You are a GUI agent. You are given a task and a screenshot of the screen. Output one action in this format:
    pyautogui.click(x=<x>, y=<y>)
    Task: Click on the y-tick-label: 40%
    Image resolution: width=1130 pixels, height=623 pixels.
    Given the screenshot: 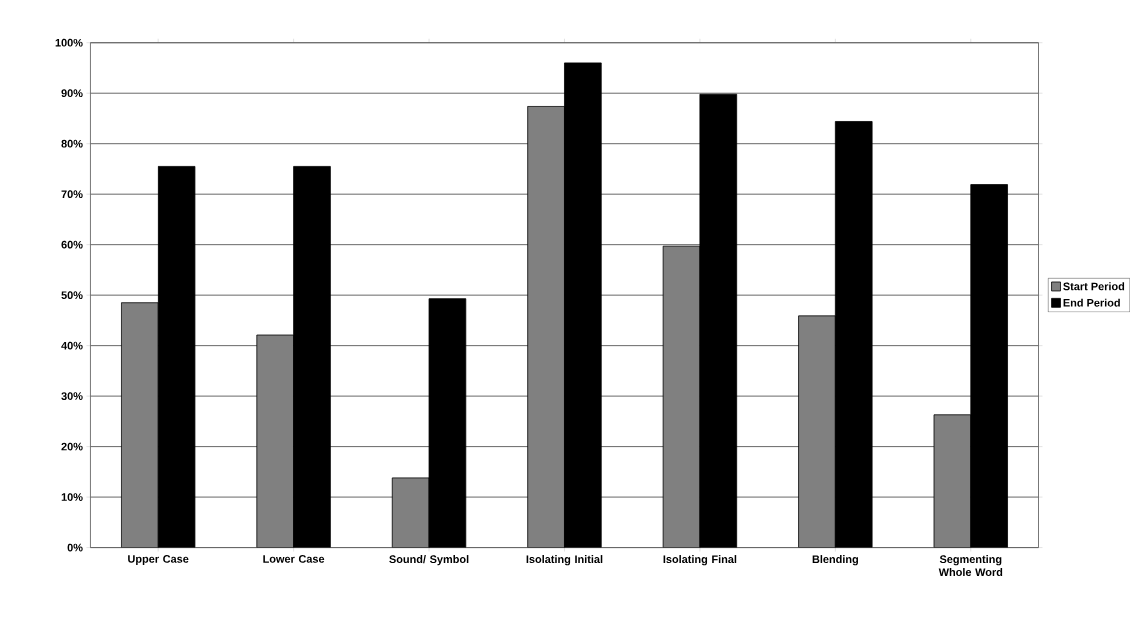 What is the action you would take?
    pyautogui.click(x=72, y=345)
    